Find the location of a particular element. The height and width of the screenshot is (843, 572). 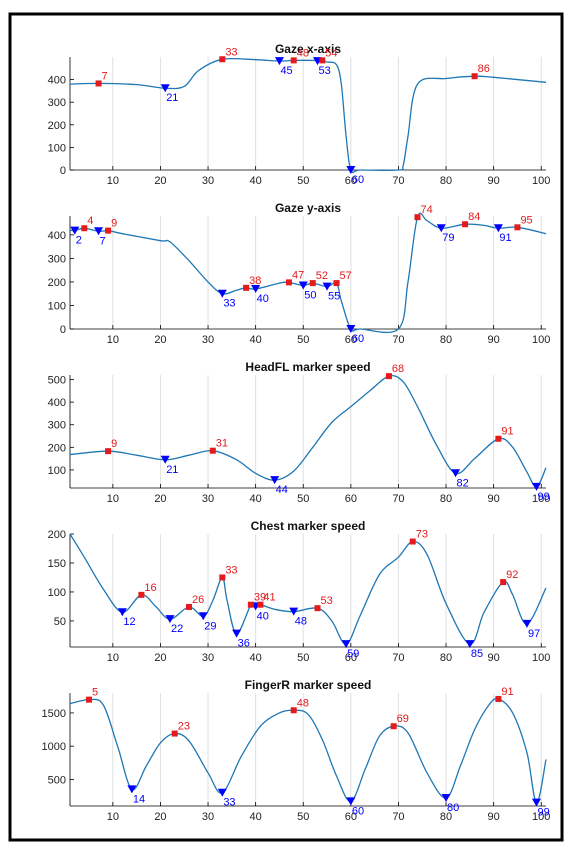

peak-label: 39 is located at coordinates (260, 598).